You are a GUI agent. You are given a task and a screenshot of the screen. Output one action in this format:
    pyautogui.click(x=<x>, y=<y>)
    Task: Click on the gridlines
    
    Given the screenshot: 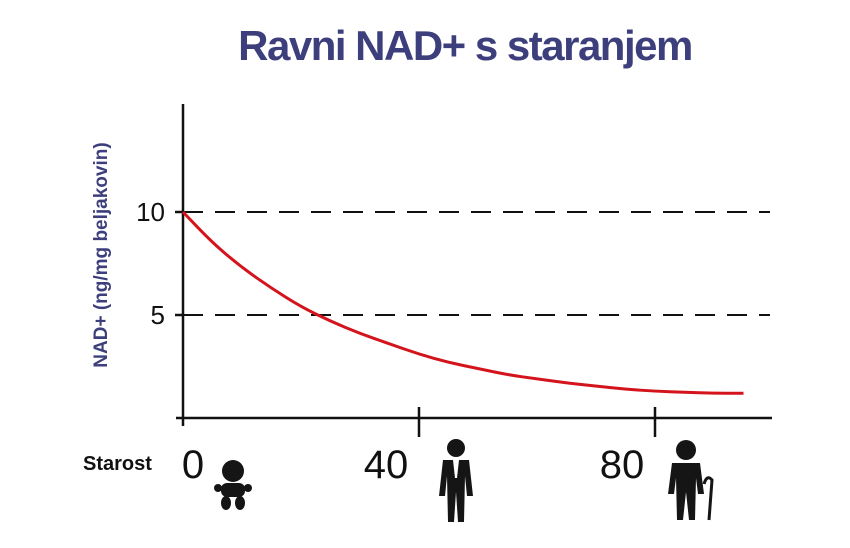 What is the action you would take?
    pyautogui.click(x=476, y=263)
    